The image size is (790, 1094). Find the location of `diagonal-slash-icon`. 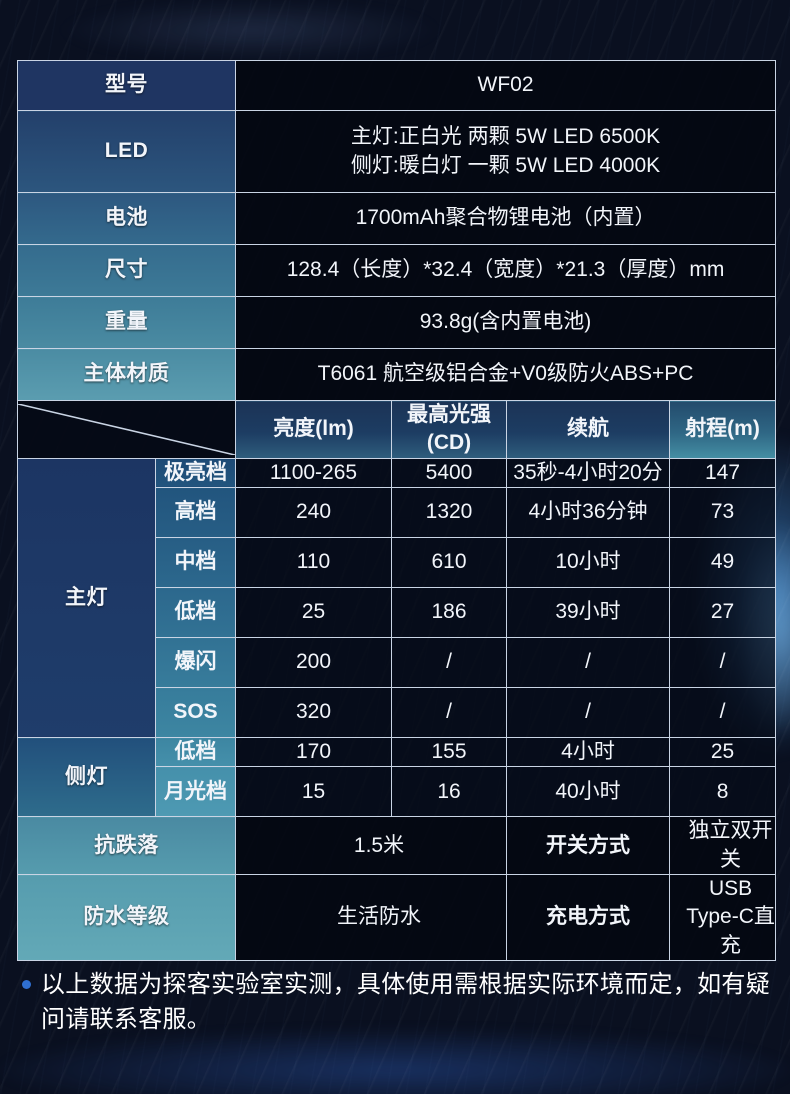

diagonal-slash-icon is located at coordinates (126, 429).